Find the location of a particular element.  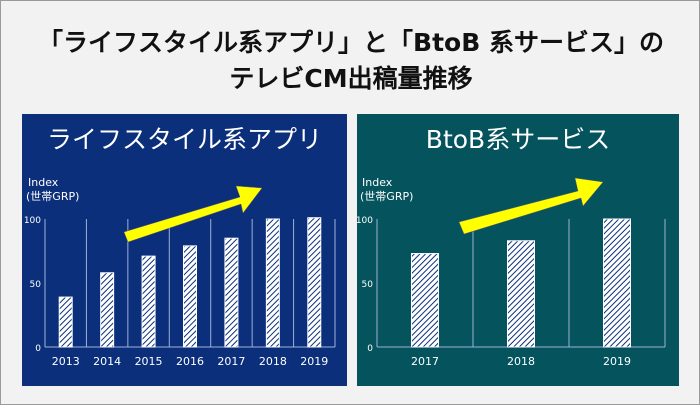

bar-2015 is located at coordinates (148, 301).